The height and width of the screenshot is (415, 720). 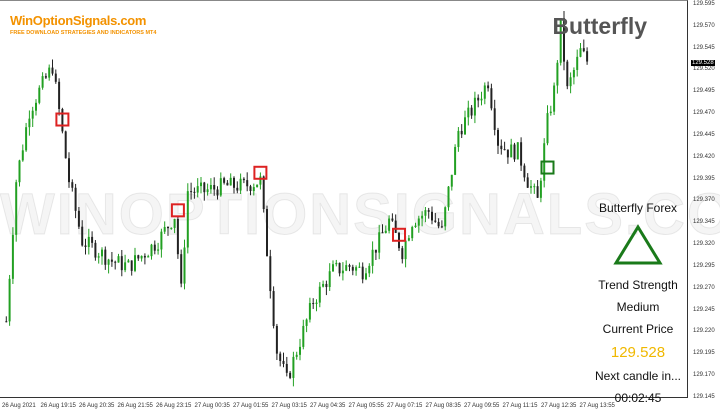 What do you see at coordinates (328, 406) in the screenshot?
I see `time-tick: 27 Aug 04:35` at bounding box center [328, 406].